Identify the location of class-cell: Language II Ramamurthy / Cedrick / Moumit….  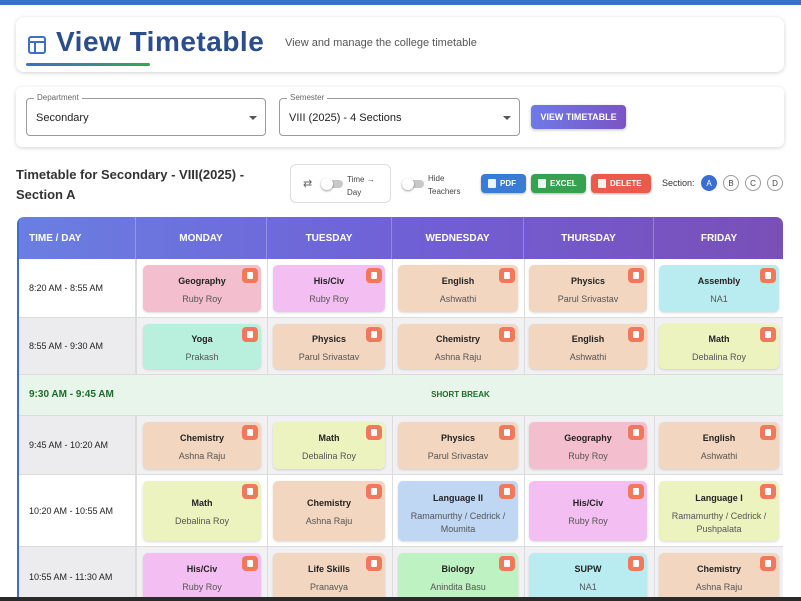
(458, 511).